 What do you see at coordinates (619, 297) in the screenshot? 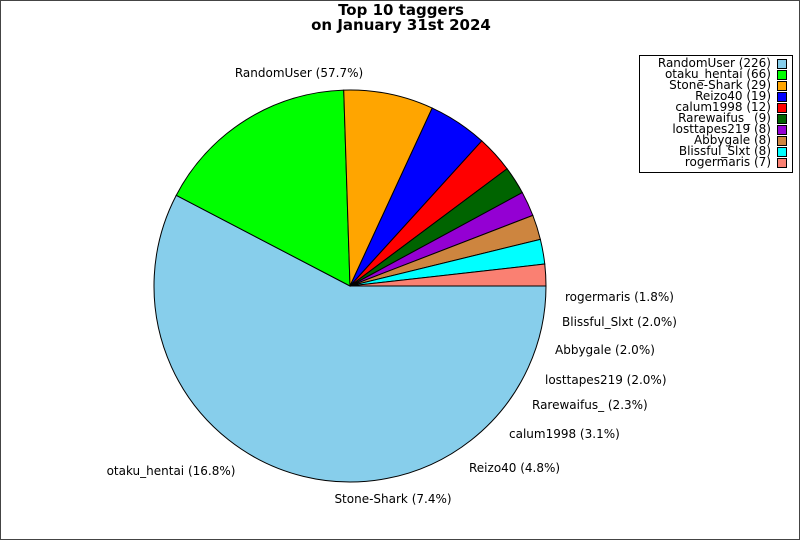
I see `slice-label-rogermaris: rogermaris (1.8%)` at bounding box center [619, 297].